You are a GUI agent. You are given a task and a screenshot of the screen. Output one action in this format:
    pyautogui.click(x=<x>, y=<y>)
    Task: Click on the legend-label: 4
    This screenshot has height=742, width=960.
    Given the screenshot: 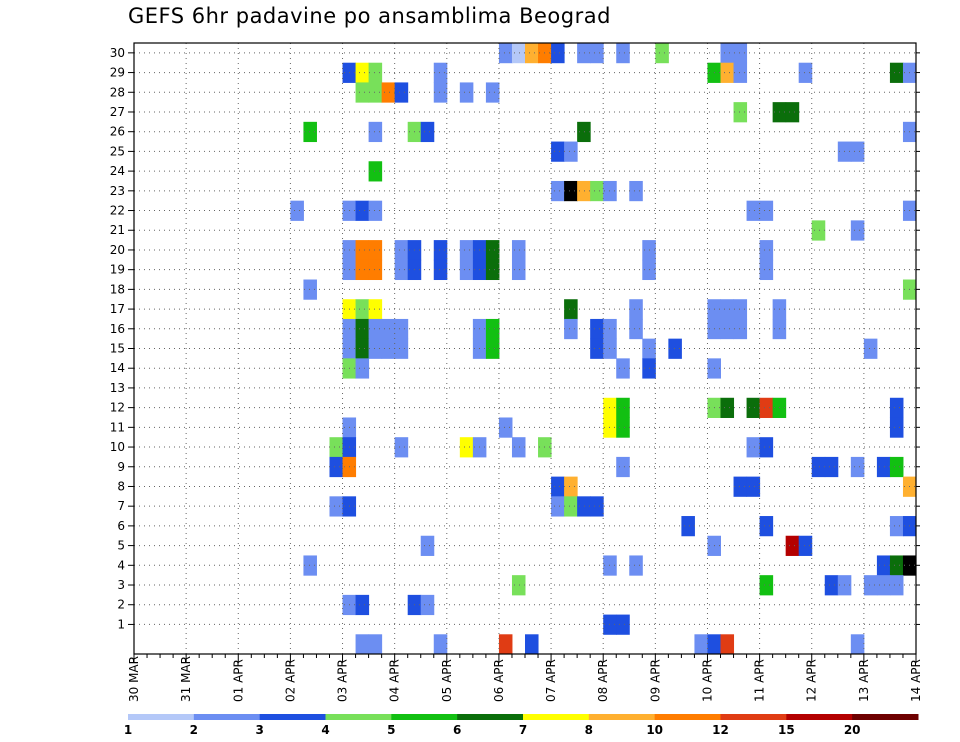 What is the action you would take?
    pyautogui.click(x=325, y=730)
    